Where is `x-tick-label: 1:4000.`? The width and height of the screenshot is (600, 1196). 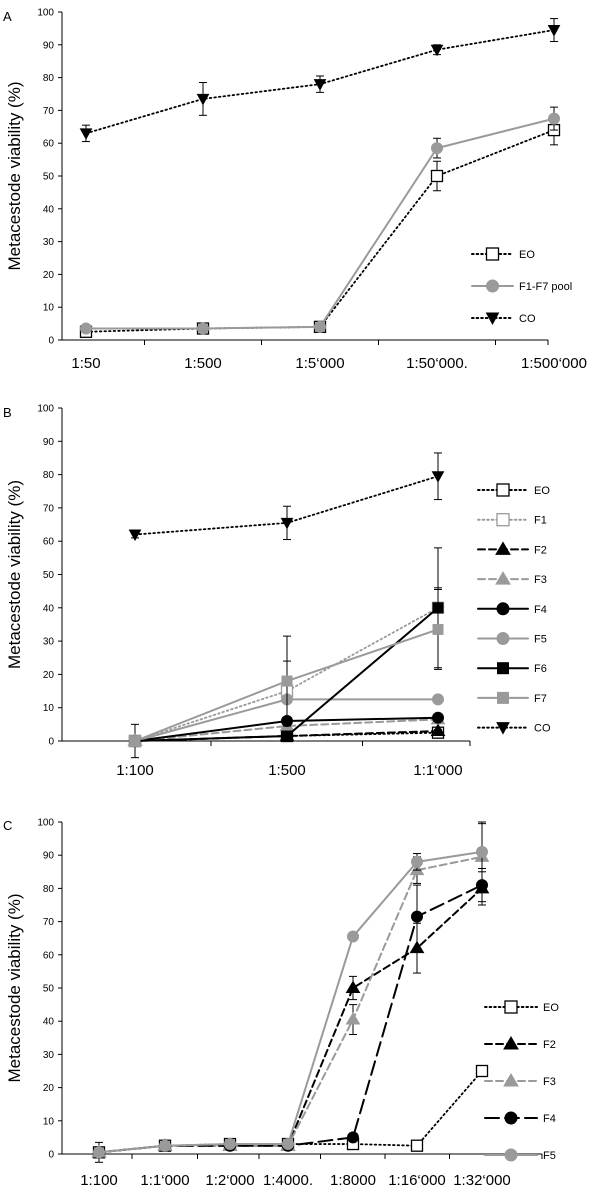
x-tick-label: 1:4000. is located at coordinates (288, 1180).